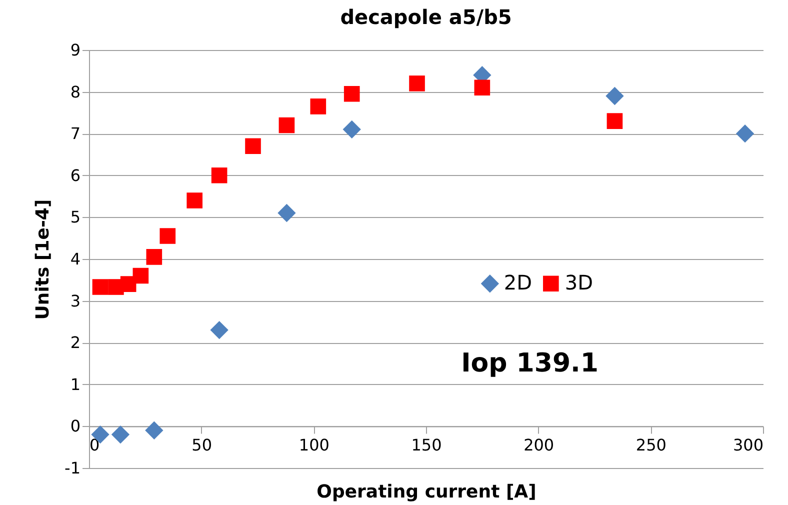  I want to click on y-tick-label: 1, so click(75, 384).